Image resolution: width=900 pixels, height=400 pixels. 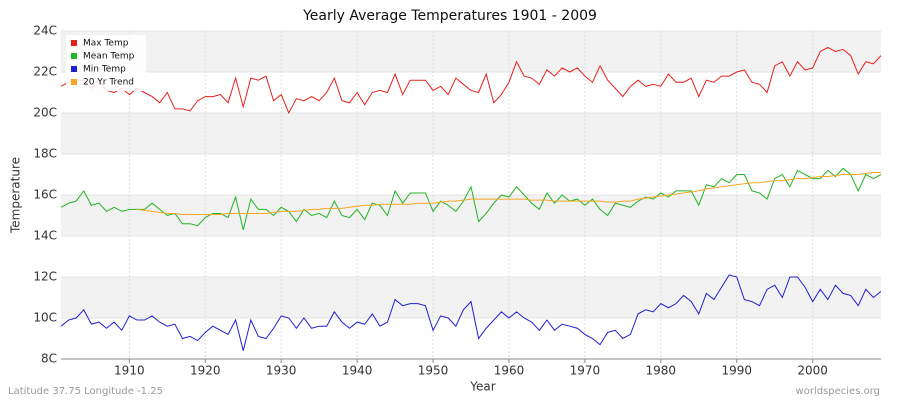 What do you see at coordinates (45, 113) in the screenshot?
I see `y-tick-label: 20C` at bounding box center [45, 113].